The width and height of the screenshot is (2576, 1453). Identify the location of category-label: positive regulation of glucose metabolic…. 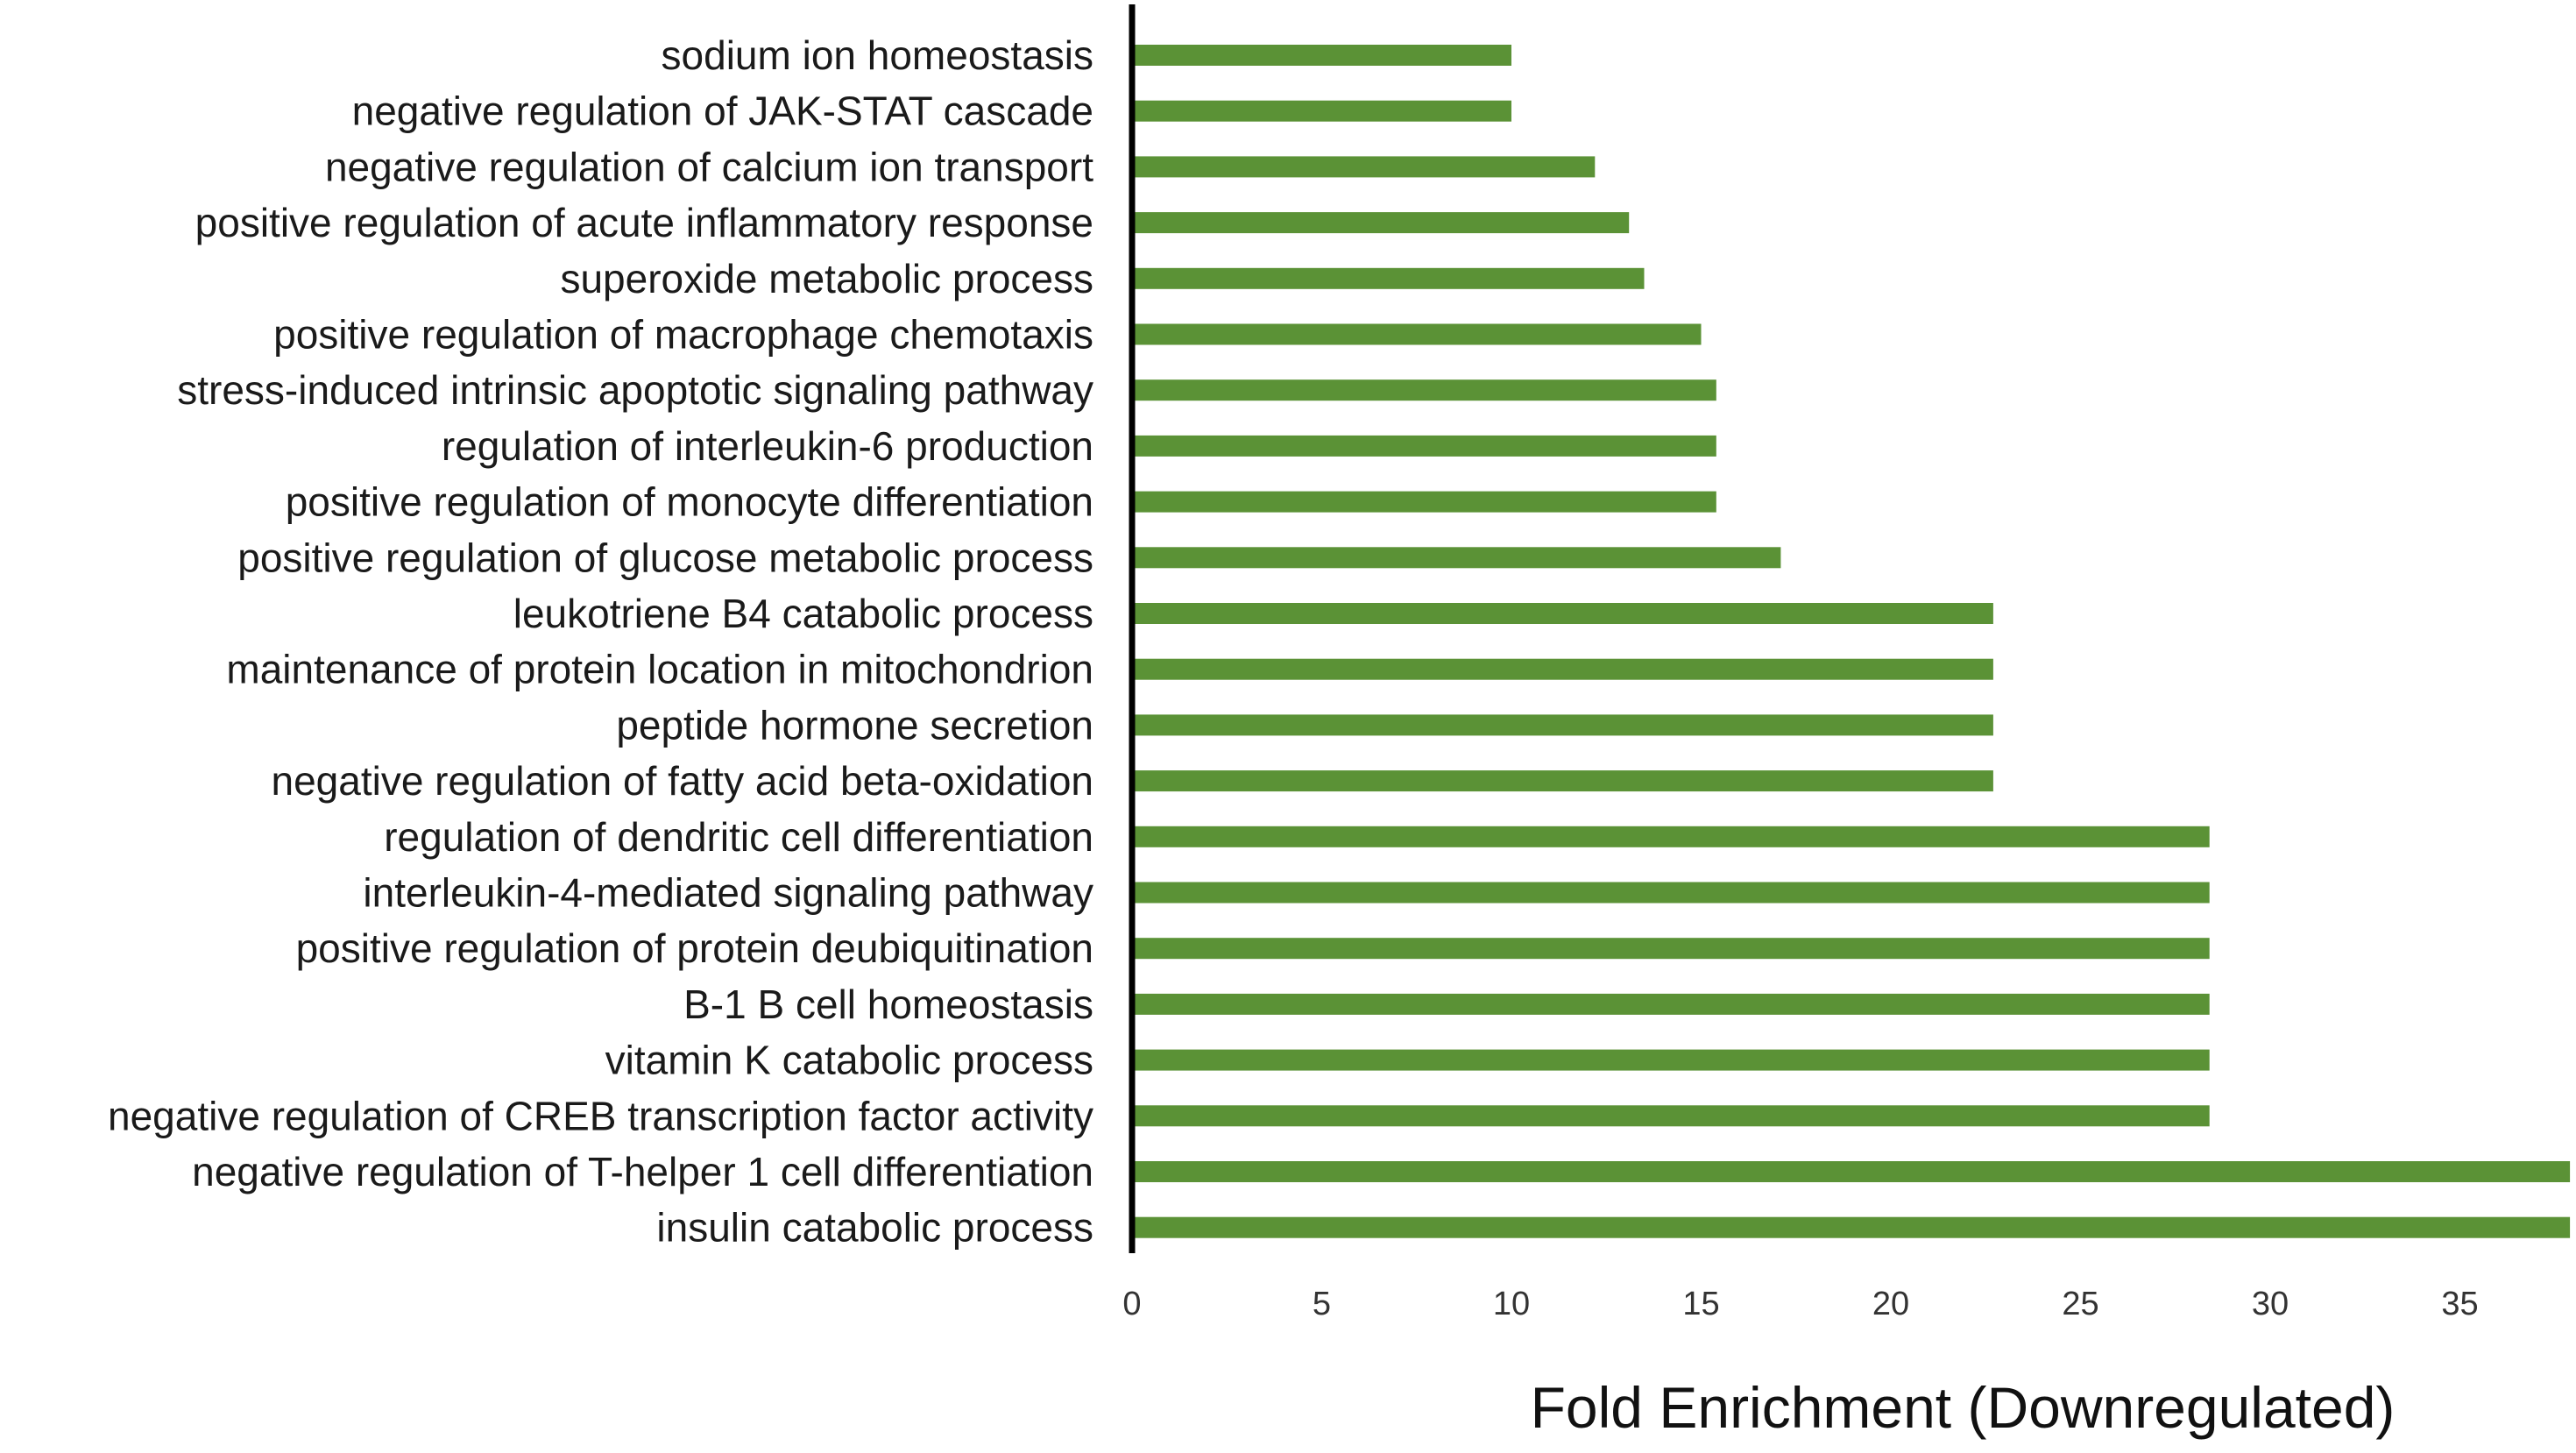
(665, 557).